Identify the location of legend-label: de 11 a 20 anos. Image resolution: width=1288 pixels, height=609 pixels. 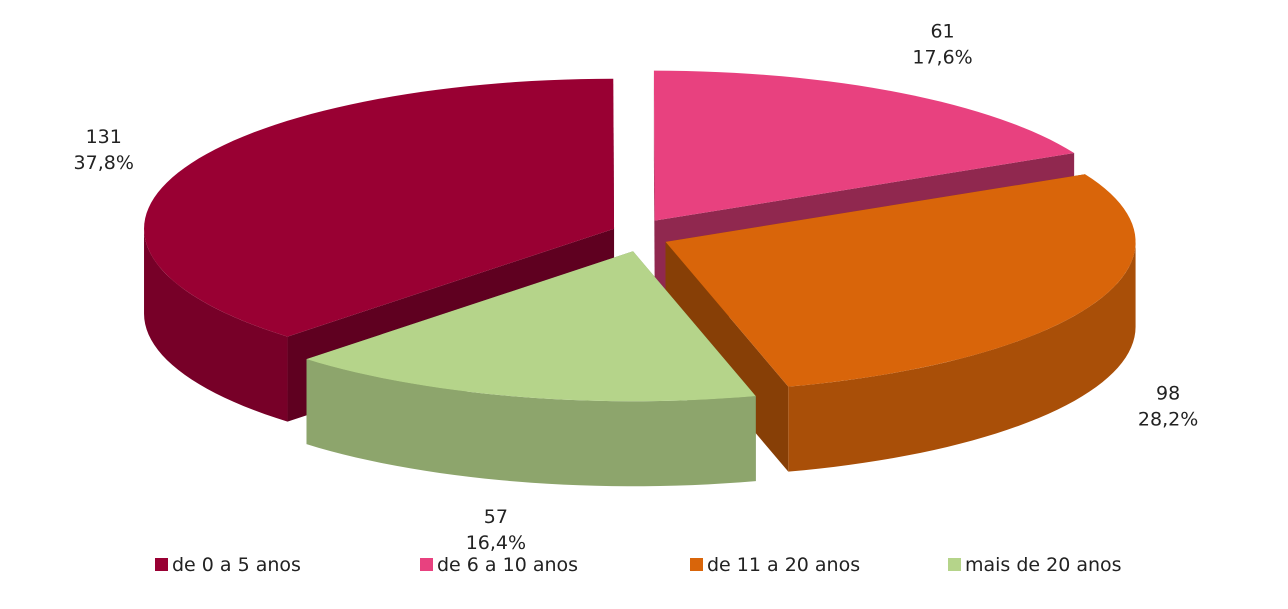
(783, 565).